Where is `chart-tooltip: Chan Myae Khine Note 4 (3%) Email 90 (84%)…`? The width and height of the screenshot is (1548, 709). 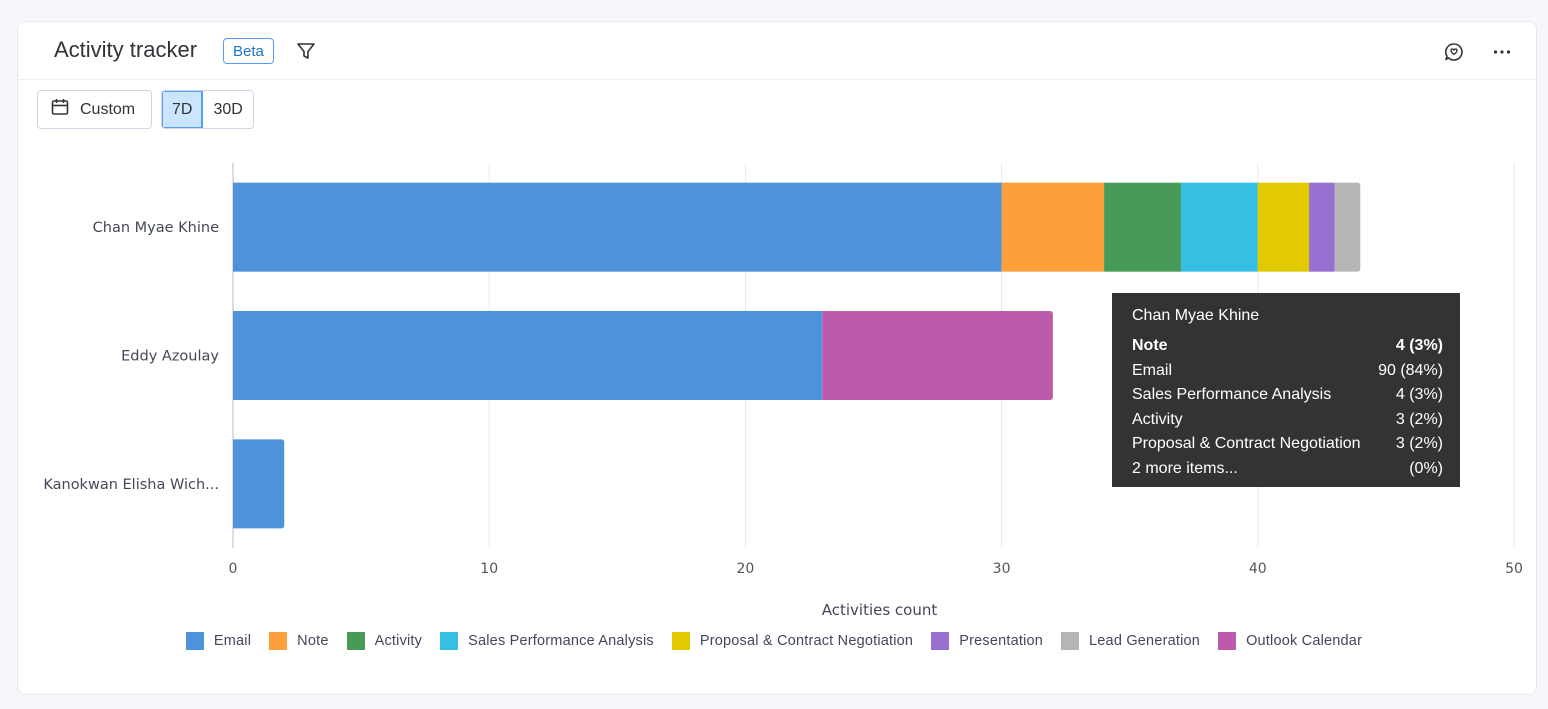 chart-tooltip: Chan Myae Khine Note 4 (3%) Email 90 (84%)… is located at coordinates (1286, 390).